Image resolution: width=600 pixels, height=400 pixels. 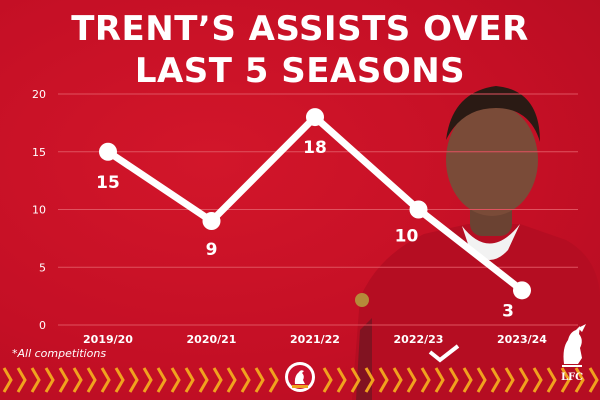 I want to click on liver-bird-badge-icon, so click(x=300, y=377).